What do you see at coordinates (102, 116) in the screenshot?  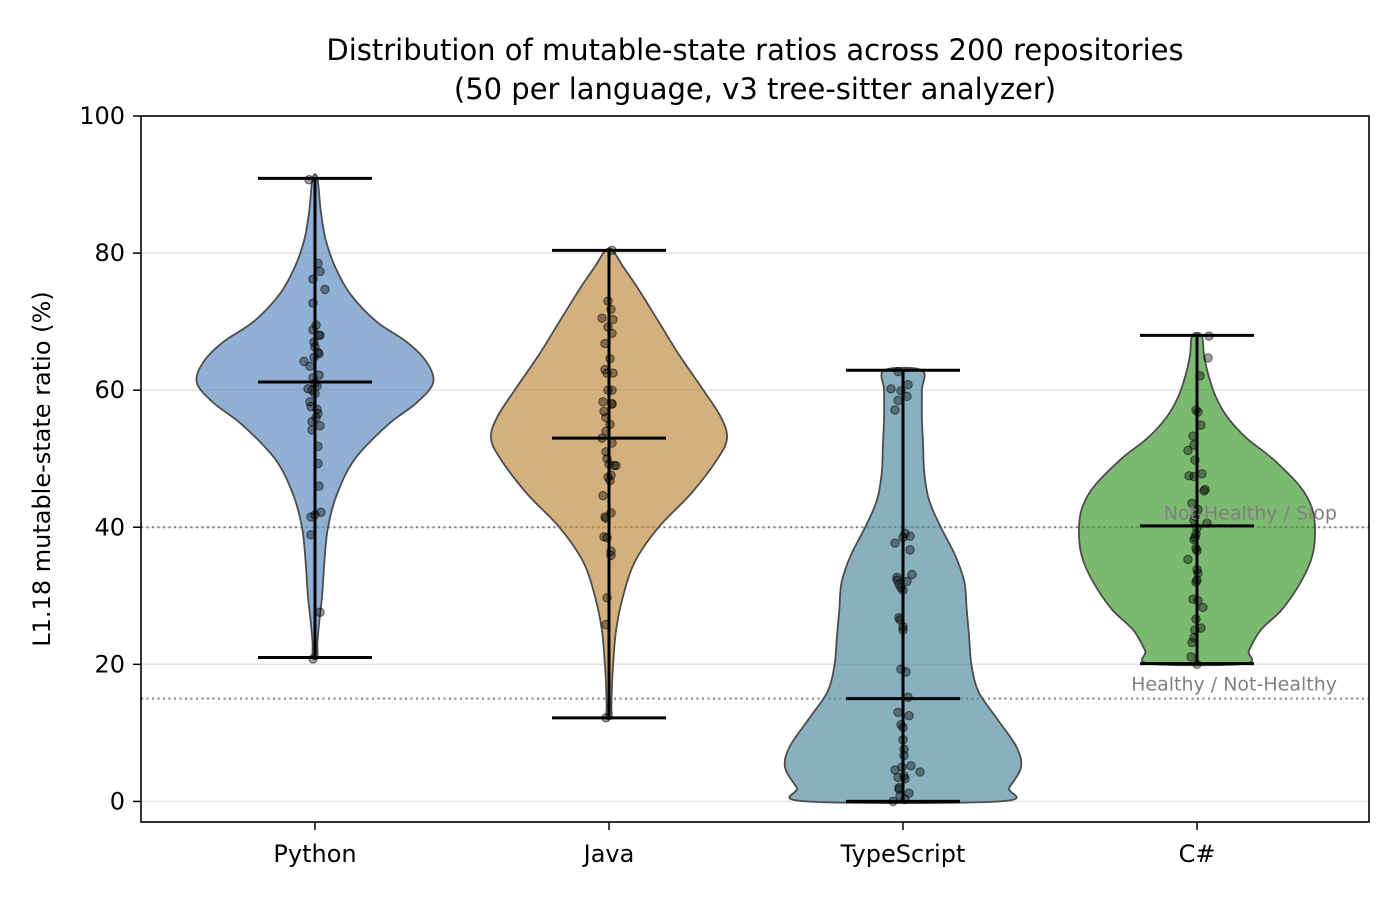 I see `y-tick-label: 100` at bounding box center [102, 116].